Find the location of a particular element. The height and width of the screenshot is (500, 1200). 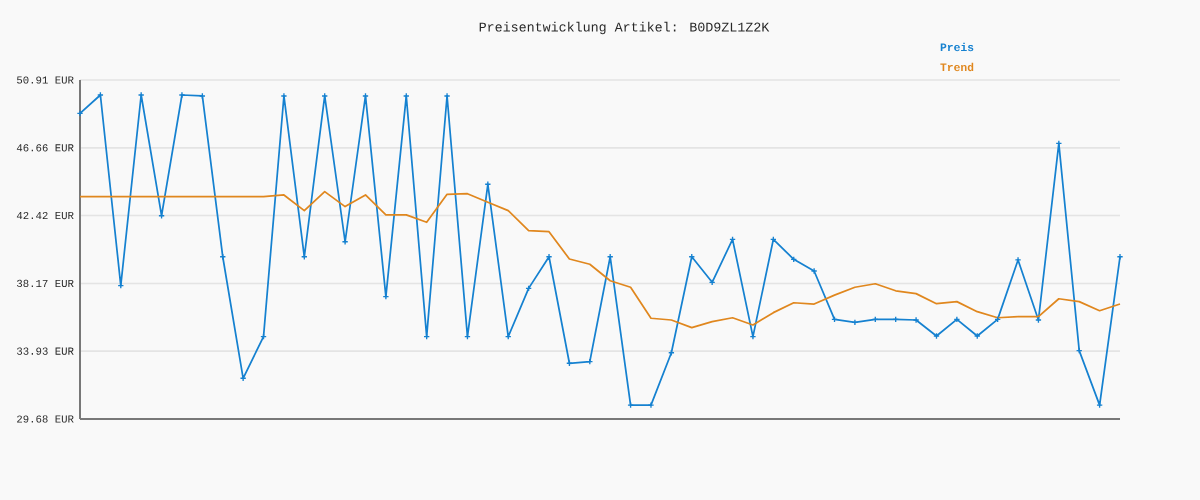

text: Trend is located at coordinates (957, 67).